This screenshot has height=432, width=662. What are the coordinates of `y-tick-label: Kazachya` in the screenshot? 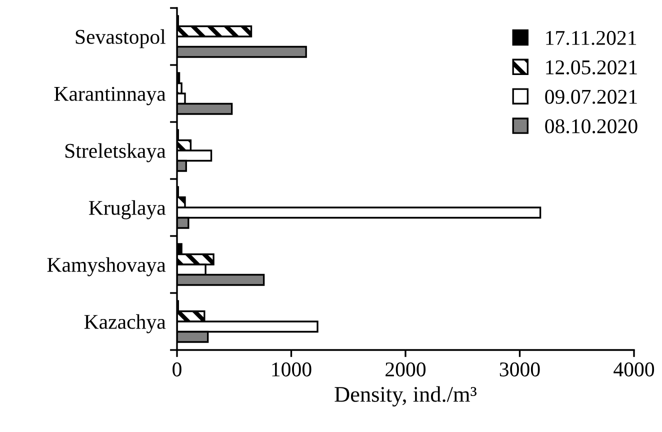 It's located at (125, 324).